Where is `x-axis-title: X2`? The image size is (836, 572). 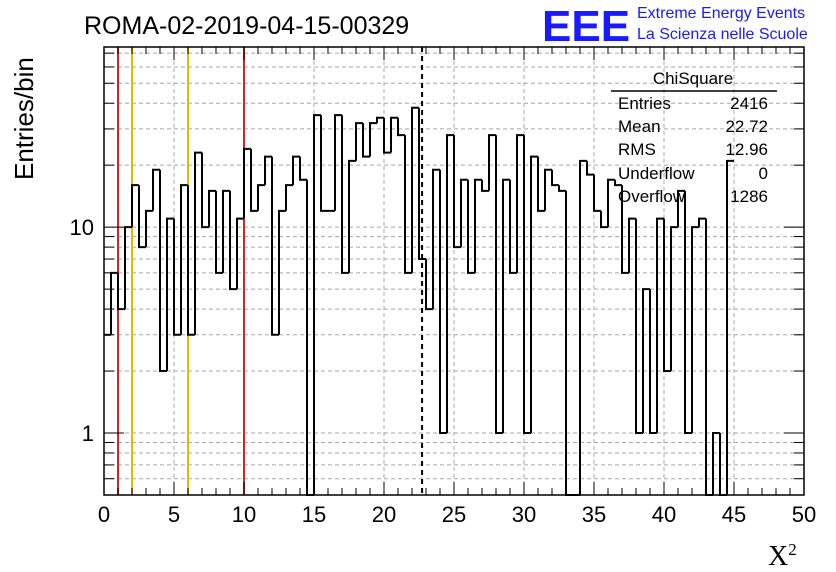 x-axis-title: X2 is located at coordinates (782, 556).